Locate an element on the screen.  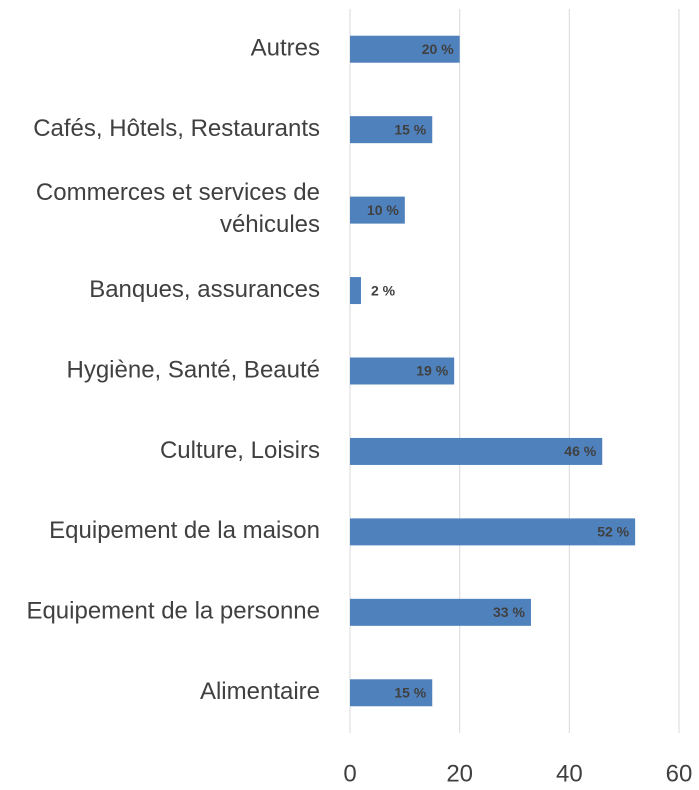
data-label: 2 % is located at coordinates (383, 290).